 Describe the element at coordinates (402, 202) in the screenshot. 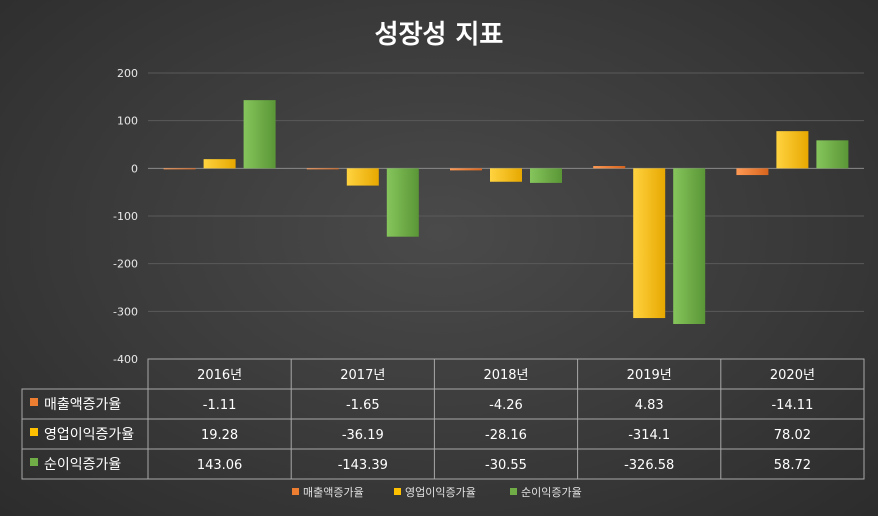

I see `bar-순이익증가율-2017년` at that location.